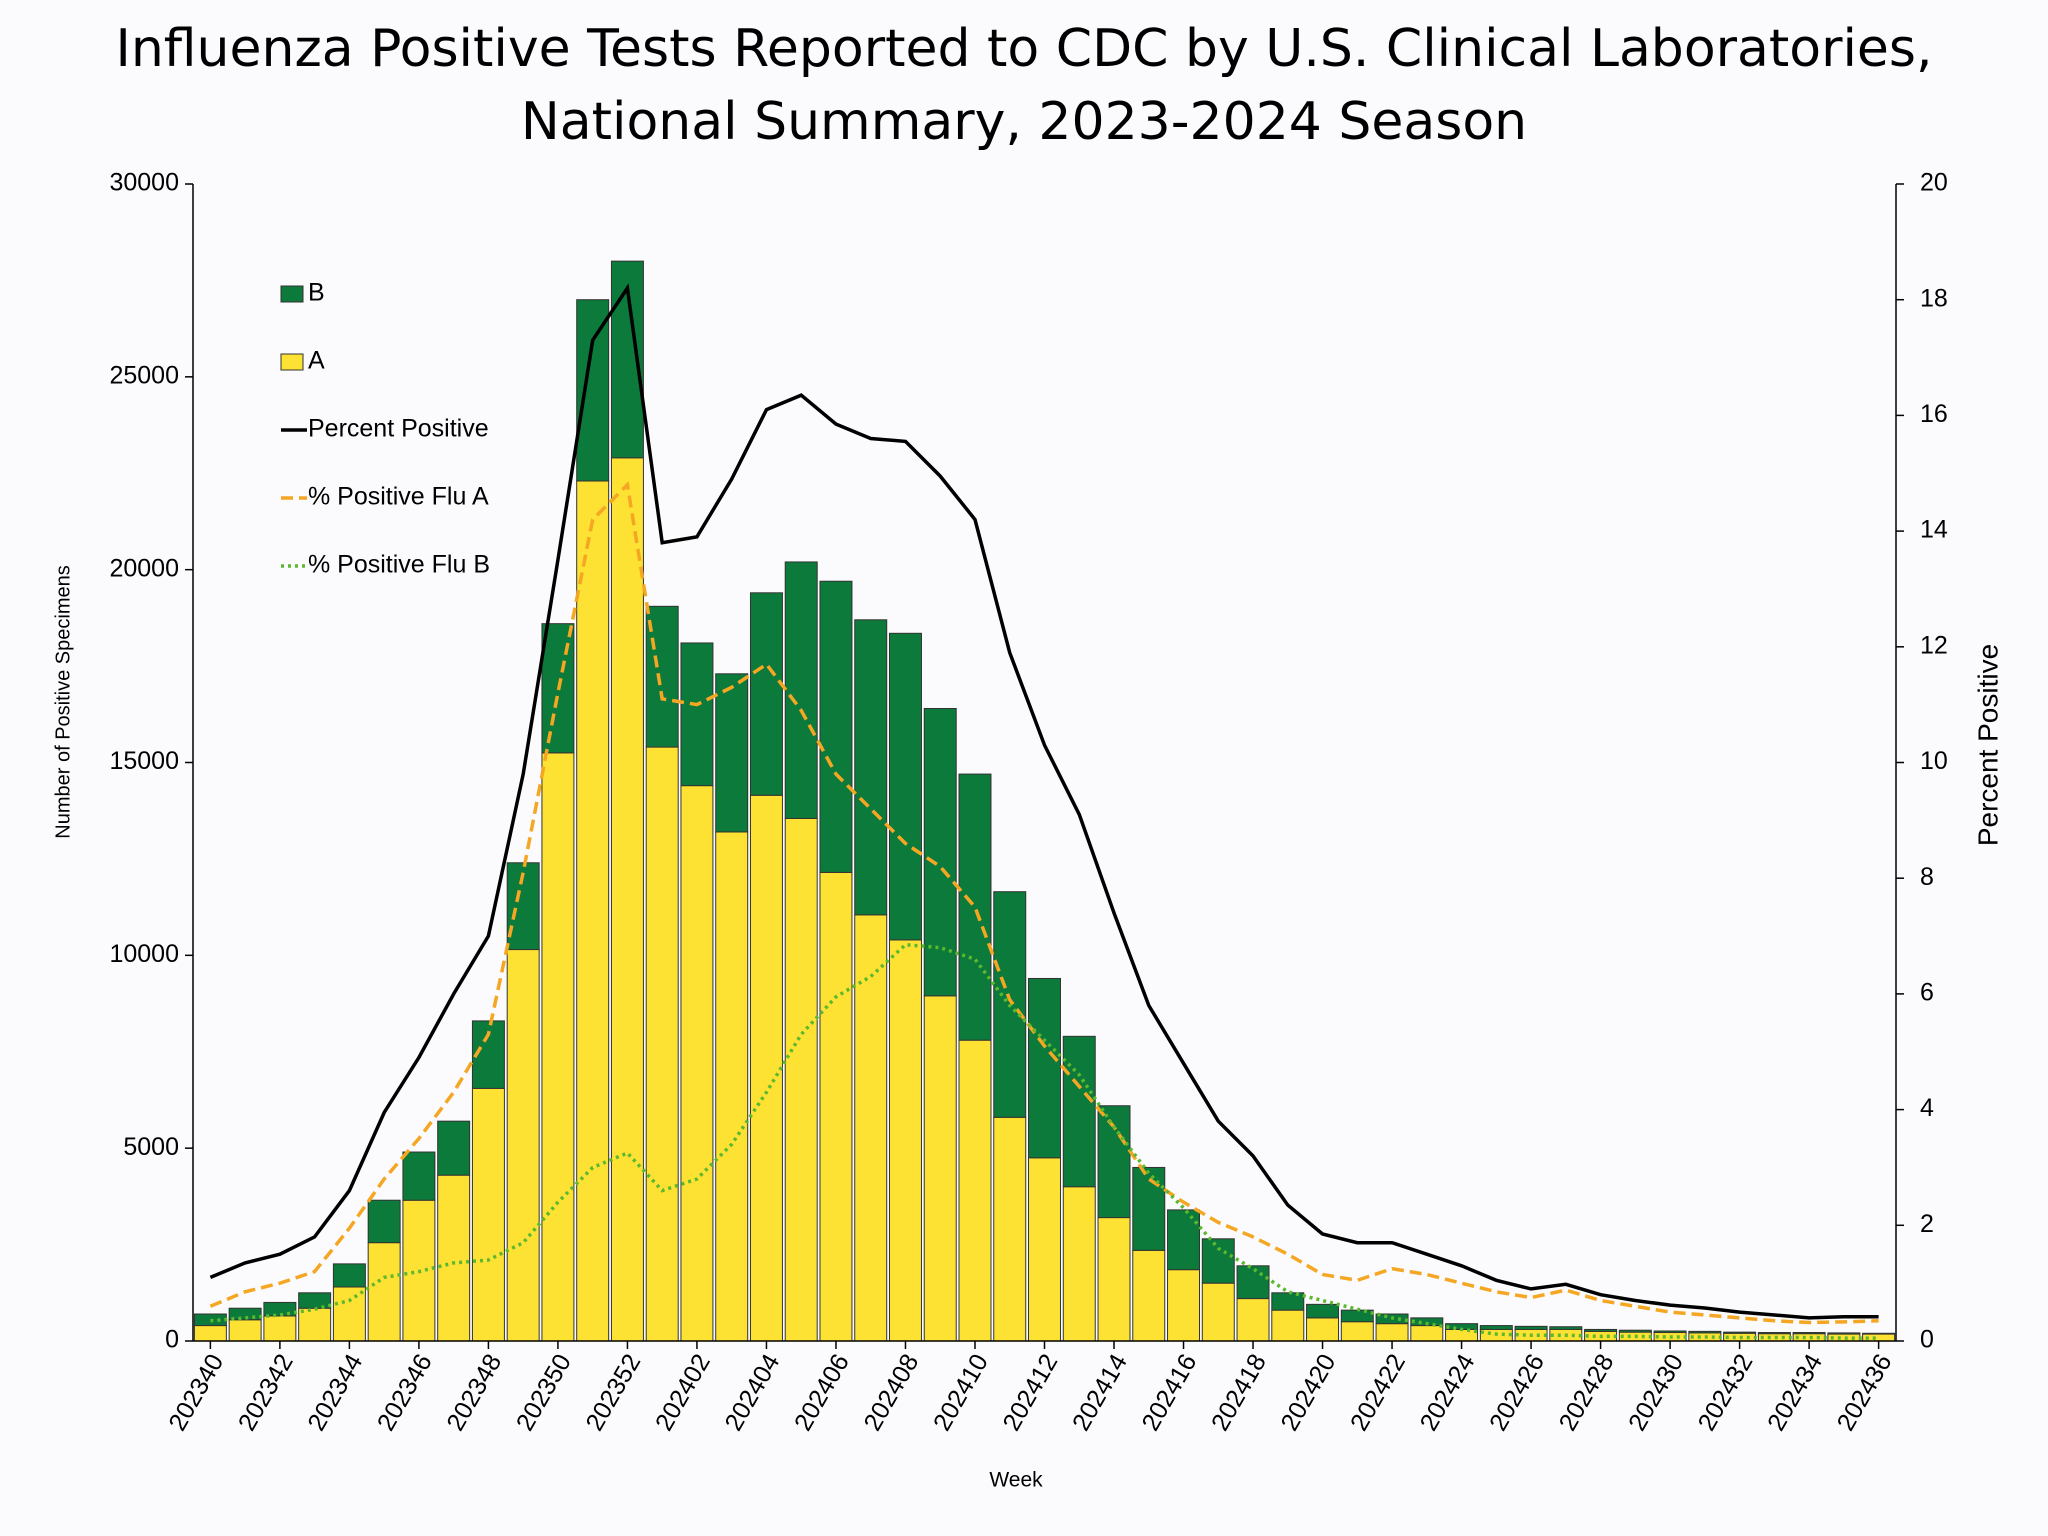 Image resolution: width=2048 pixels, height=1536 pixels. What do you see at coordinates (1169, 1392) in the screenshot?
I see `x-tick-label: 202416` at bounding box center [1169, 1392].